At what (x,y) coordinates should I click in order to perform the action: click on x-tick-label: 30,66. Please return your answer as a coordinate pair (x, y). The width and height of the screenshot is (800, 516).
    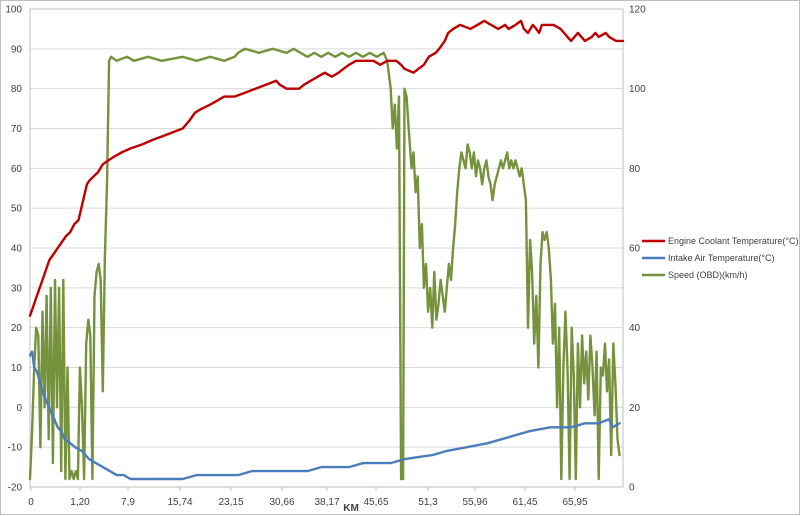
    Looking at the image, I should click on (281, 502).